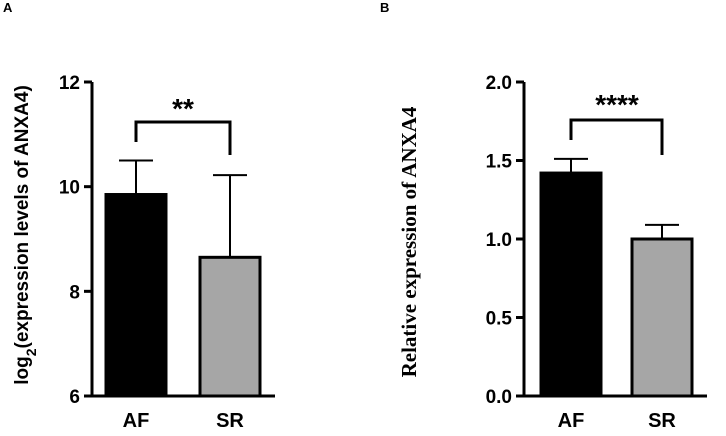 The image size is (726, 436). I want to click on panel-a-label: A, so click(8, 7).